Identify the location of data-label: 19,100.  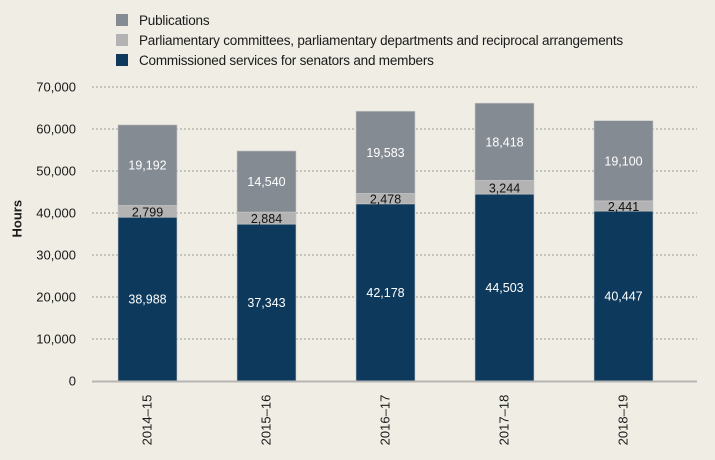
(623, 161).